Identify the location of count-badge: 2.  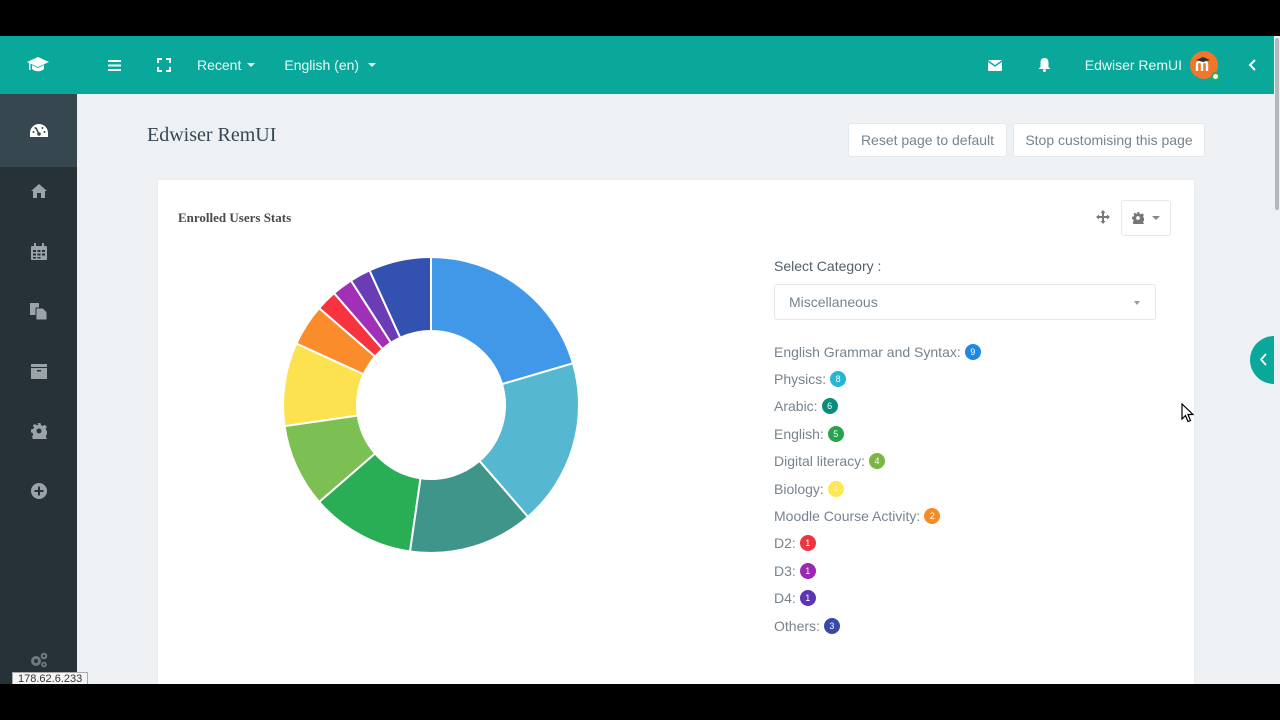
(932, 516).